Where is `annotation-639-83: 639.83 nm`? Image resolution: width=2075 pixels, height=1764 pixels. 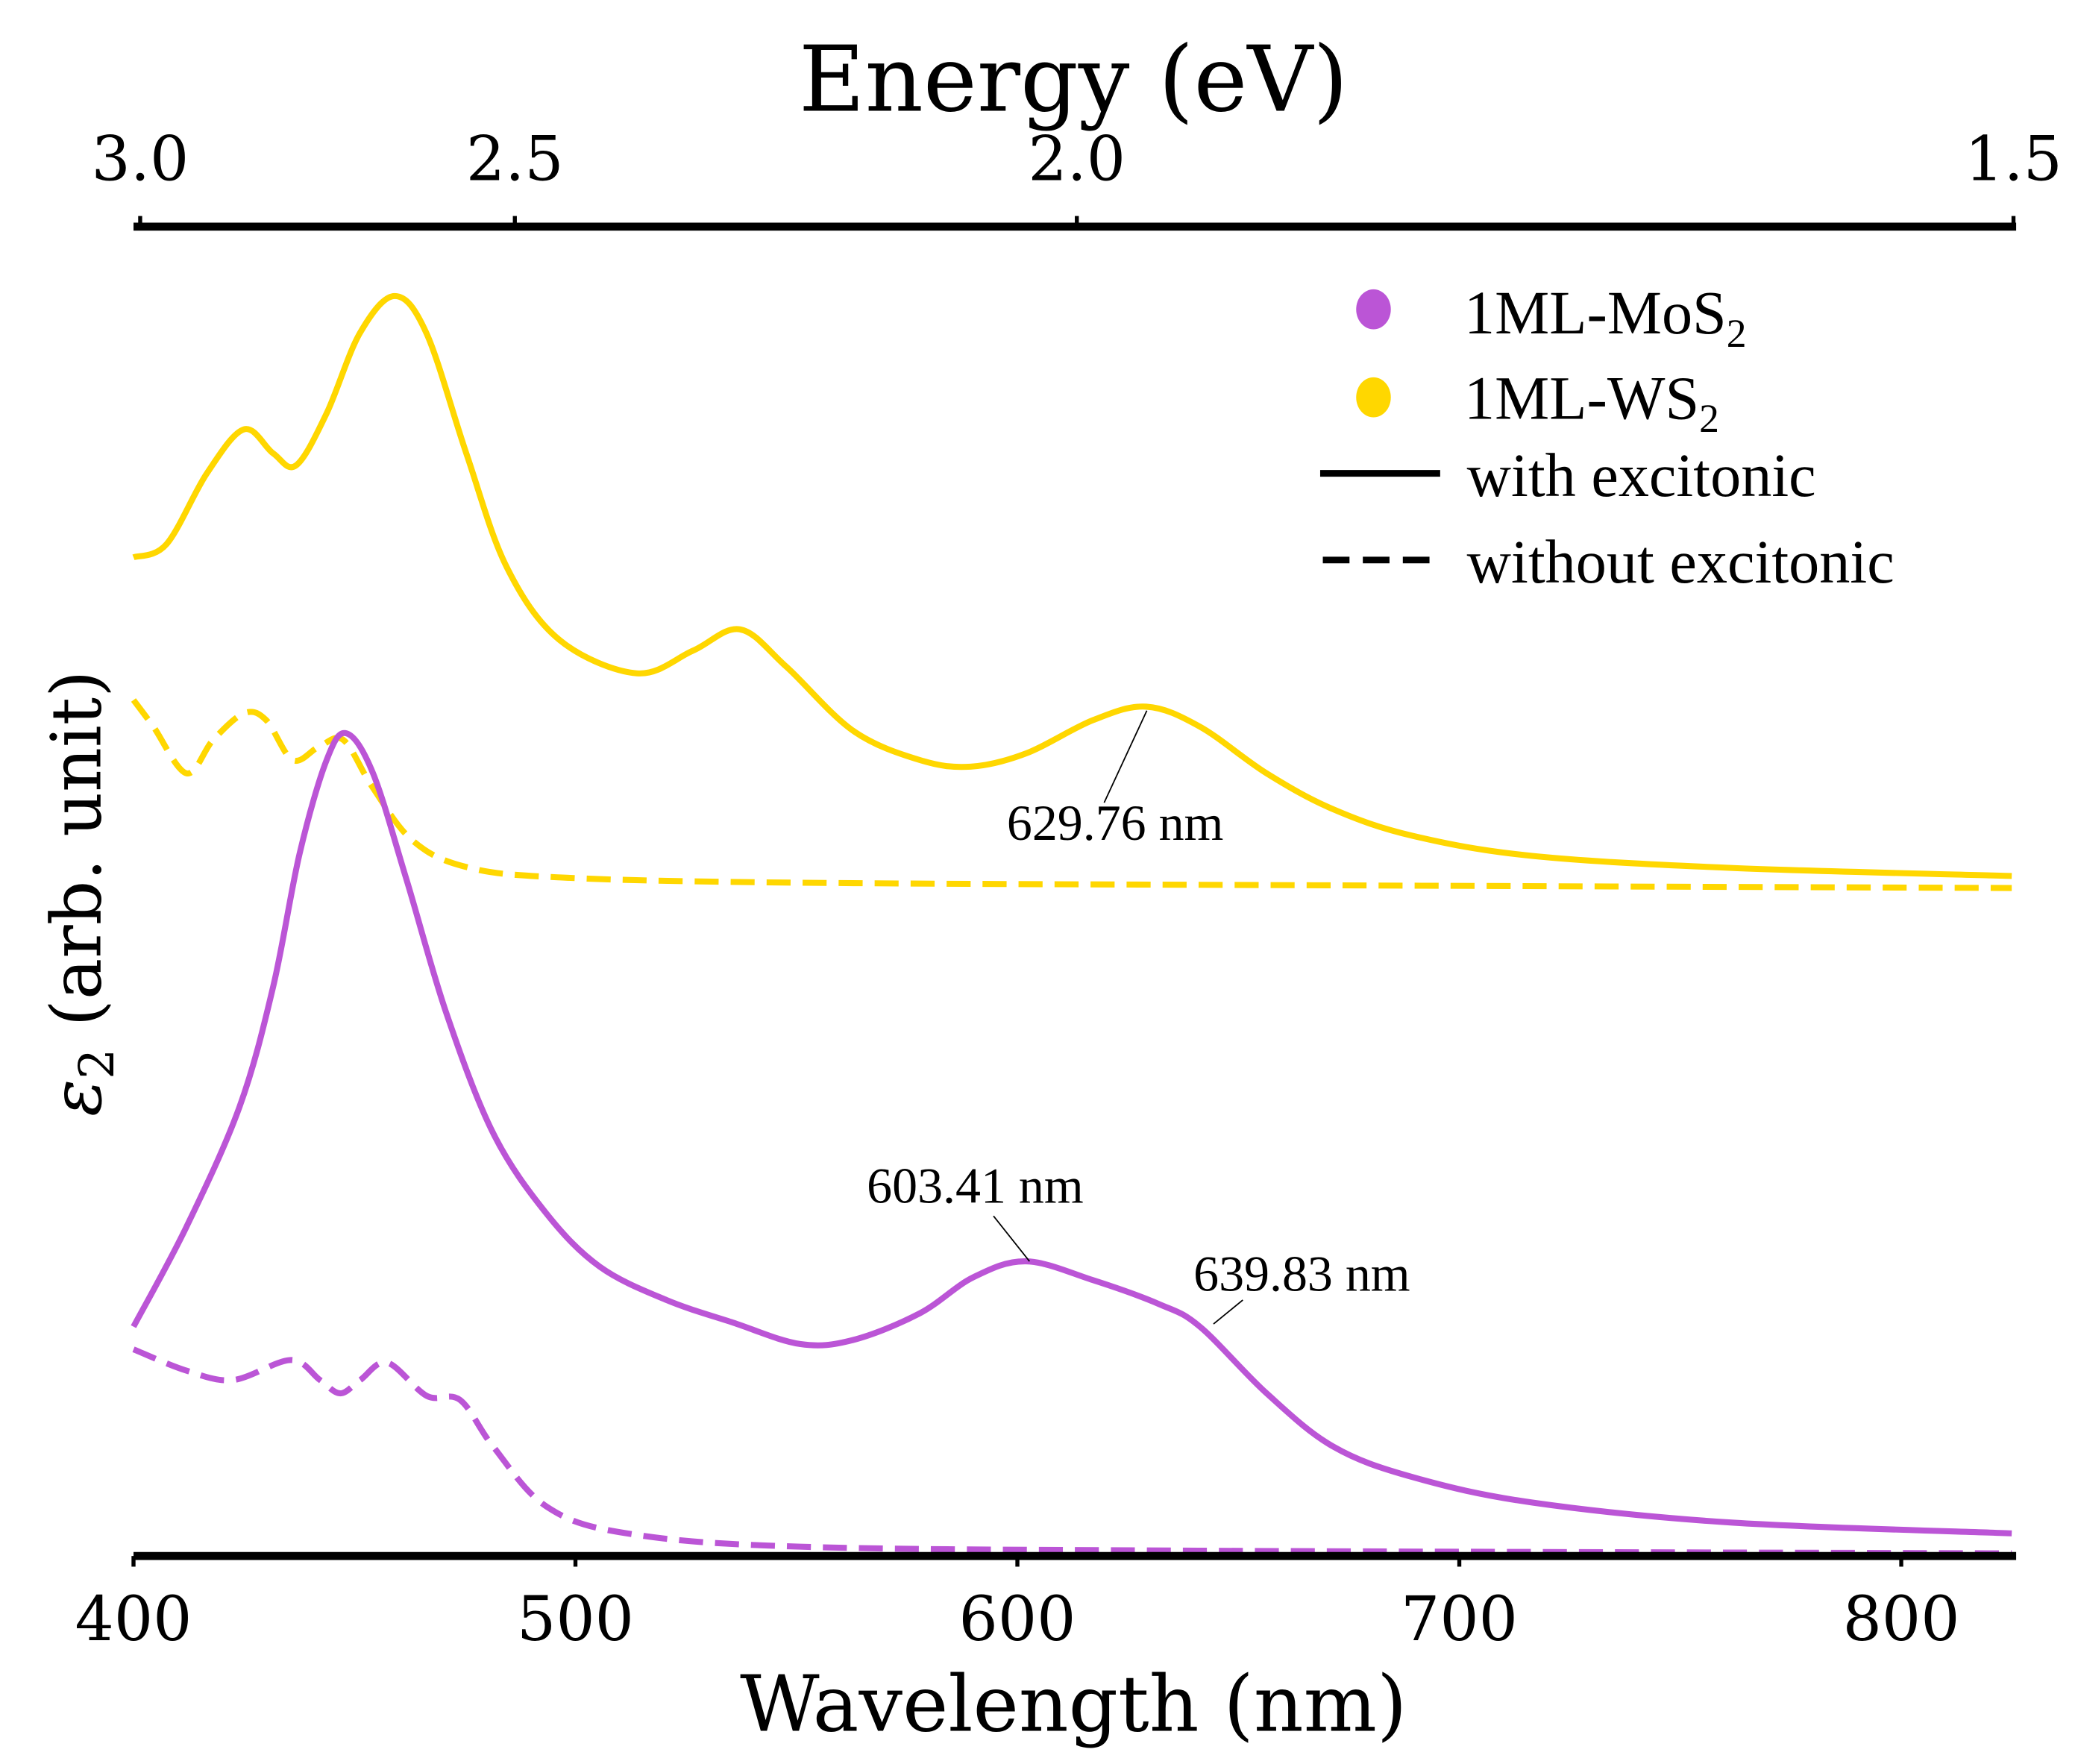 annotation-639-83: 639.83 nm is located at coordinates (1301, 1273).